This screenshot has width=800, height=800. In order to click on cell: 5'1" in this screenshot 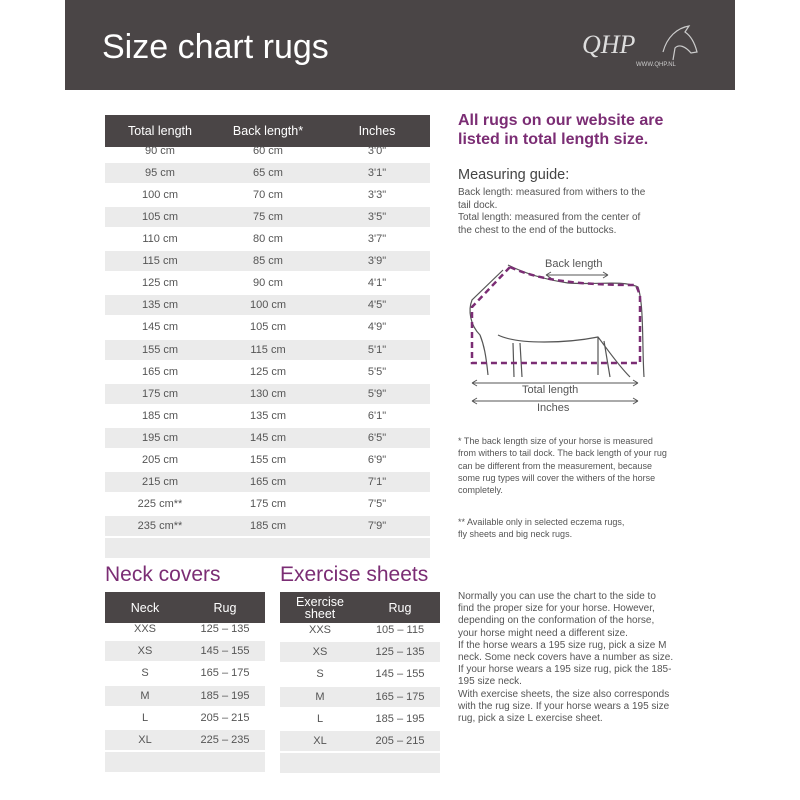, I will do `click(377, 349)`.